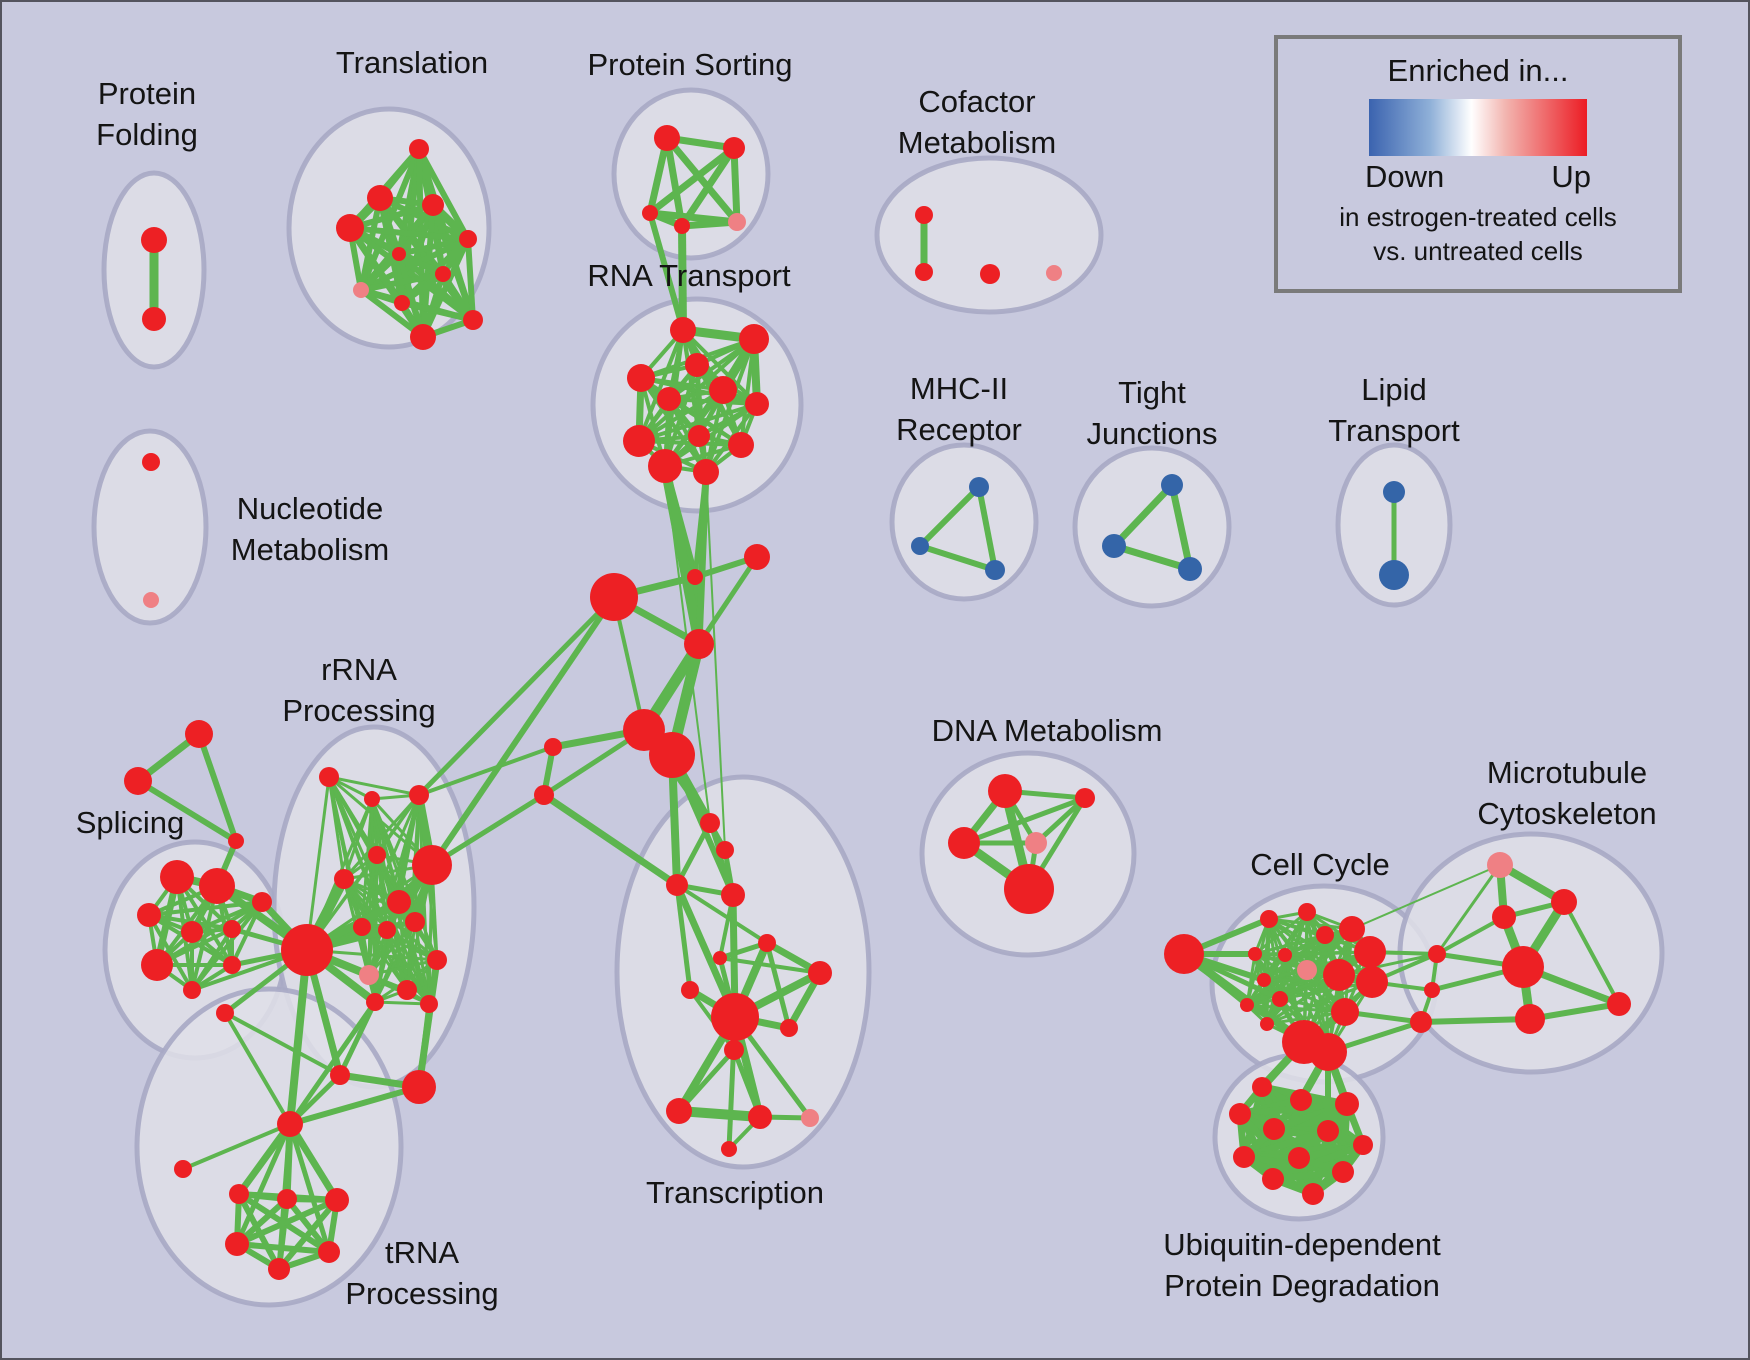 The image size is (1750, 1360). What do you see at coordinates (1047, 730) in the screenshot?
I see `dna_metabolism-label: DNA Metabolism` at bounding box center [1047, 730].